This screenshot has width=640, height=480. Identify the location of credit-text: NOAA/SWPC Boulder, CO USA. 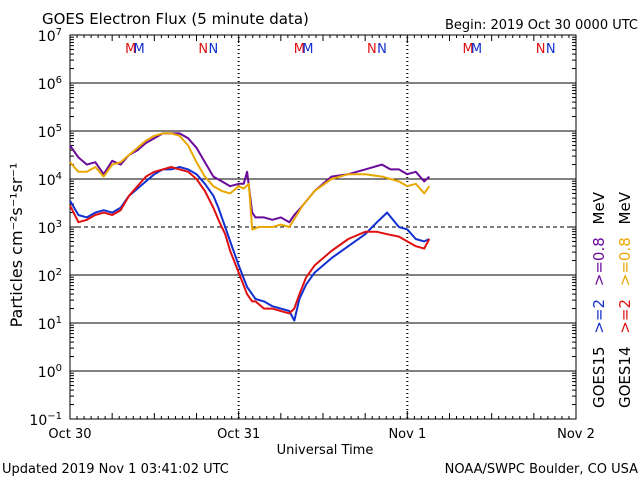
(541, 469).